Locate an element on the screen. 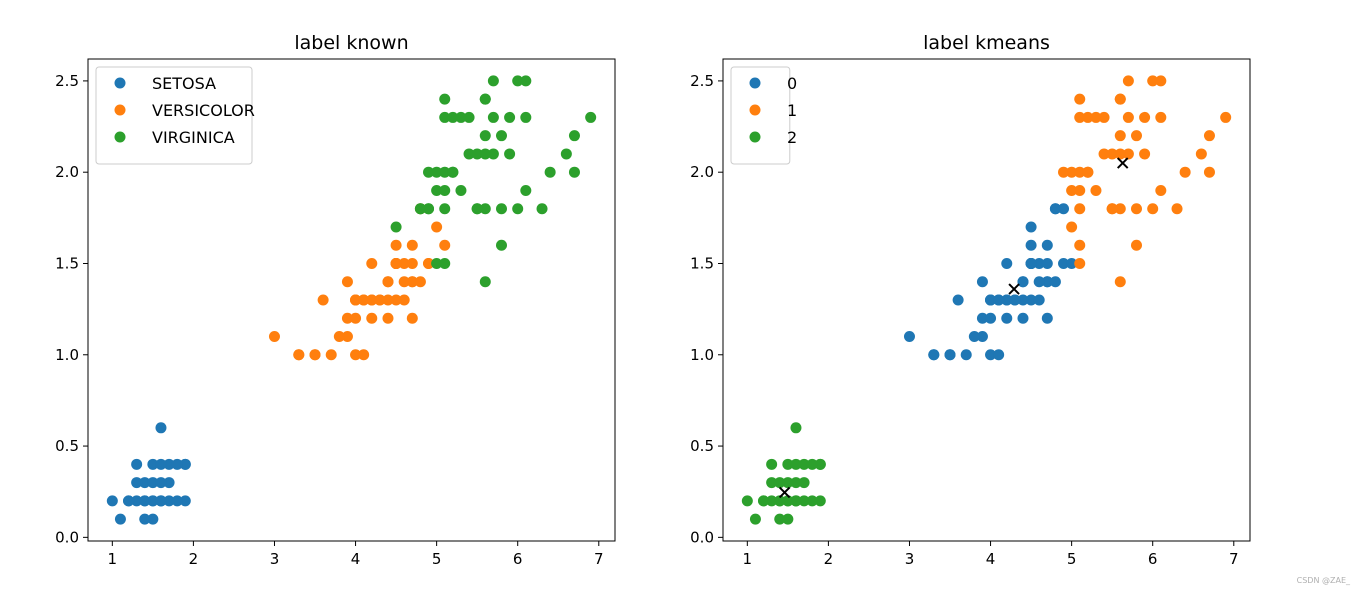 The width and height of the screenshot is (1356, 591). legend-label: SETOSA is located at coordinates (184, 83).